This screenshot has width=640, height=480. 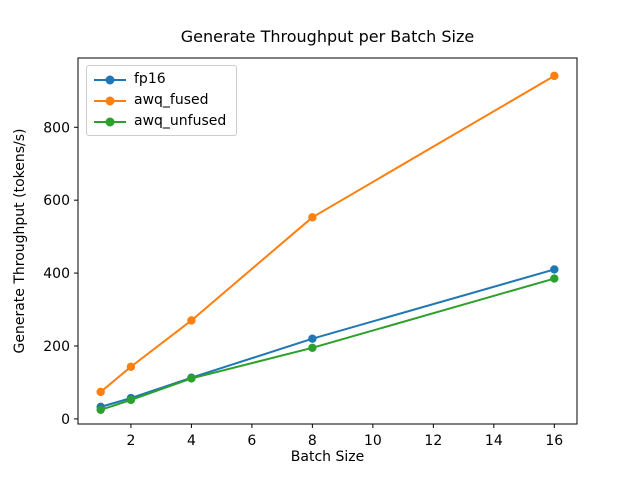 I want to click on x-tick-label: 2, so click(x=130, y=441).